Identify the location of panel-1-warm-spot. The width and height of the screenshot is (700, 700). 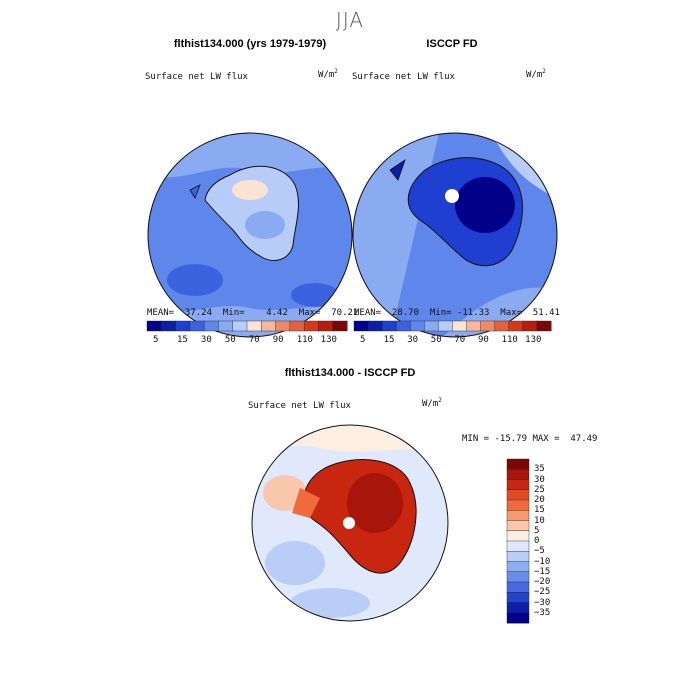
(250, 190).